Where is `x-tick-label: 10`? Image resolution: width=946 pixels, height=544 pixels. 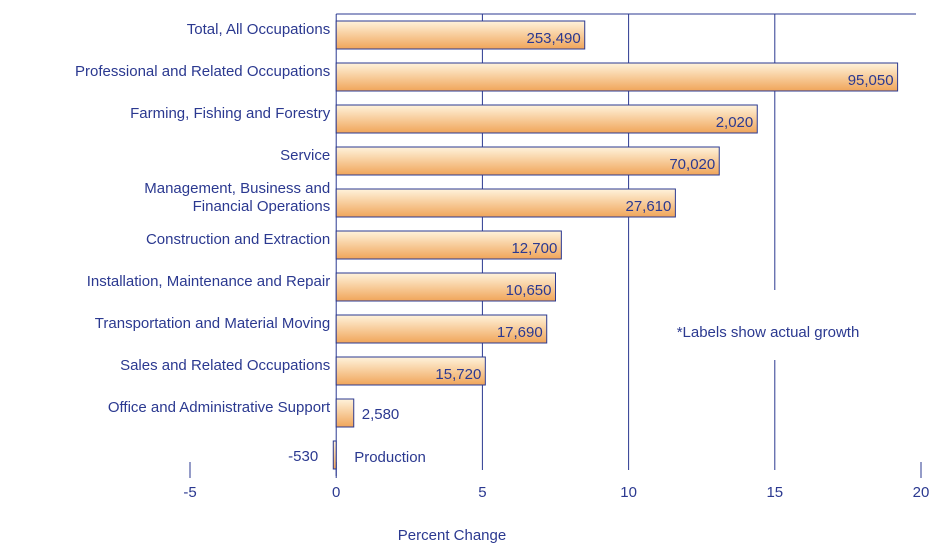 x-tick-label: 10 is located at coordinates (628, 492).